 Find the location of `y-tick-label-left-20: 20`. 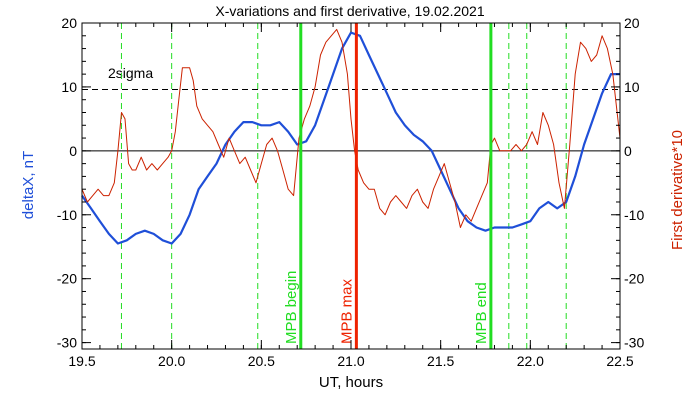

y-tick-label-left-20: 20 is located at coordinates (69, 23).